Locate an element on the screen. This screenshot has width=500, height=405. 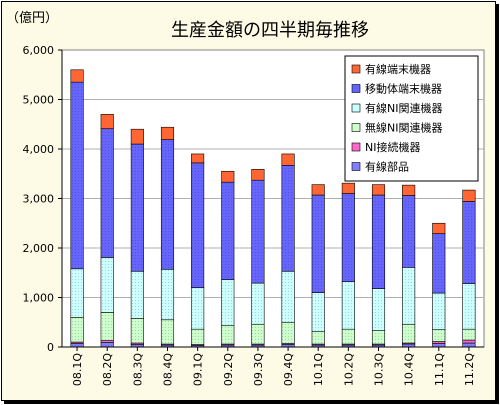
y-tick-label: 1,000 is located at coordinates (39, 298).